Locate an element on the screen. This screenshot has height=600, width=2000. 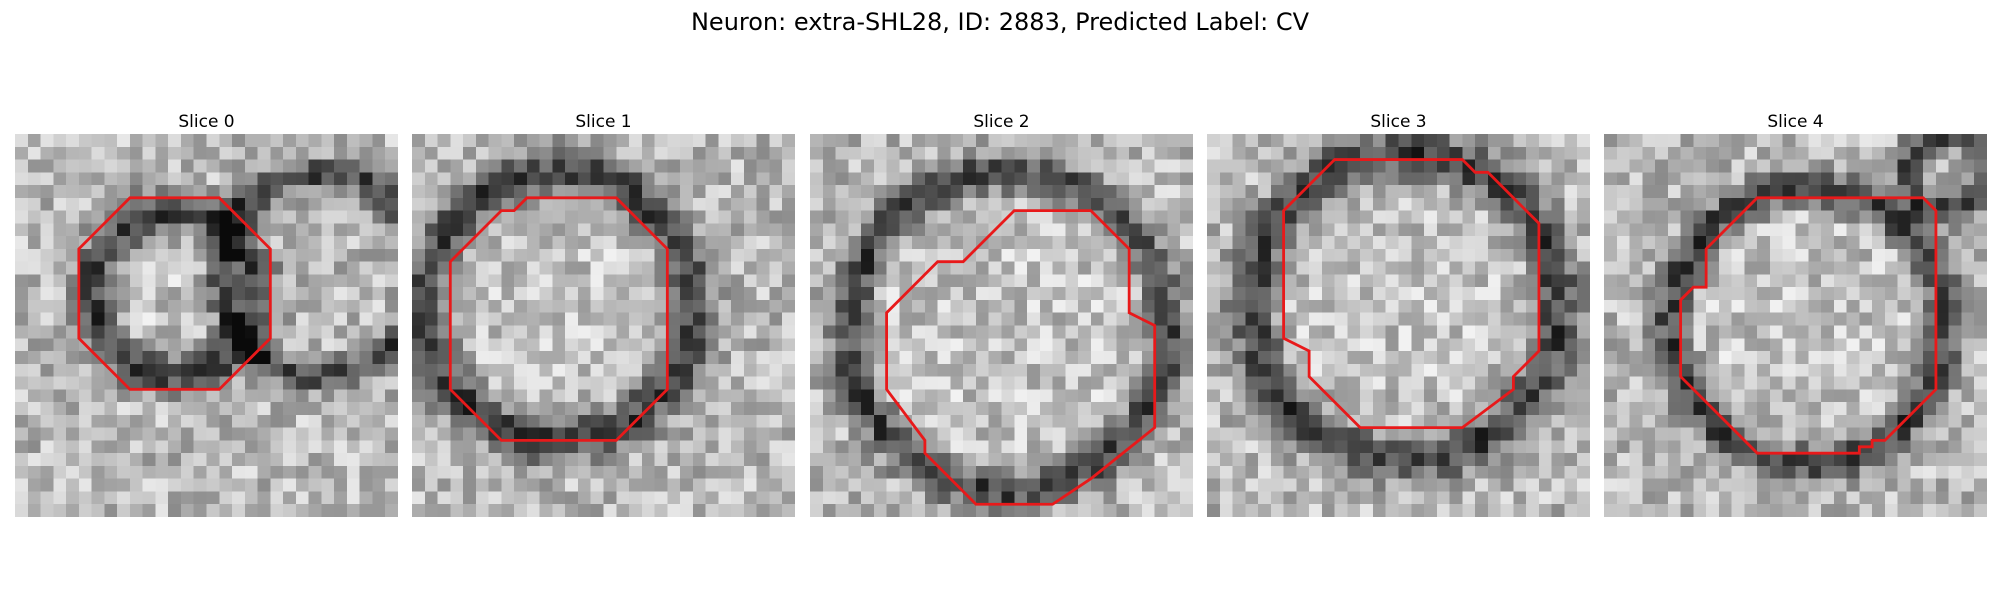
slice-title: Slice 4 is located at coordinates (1795, 122).